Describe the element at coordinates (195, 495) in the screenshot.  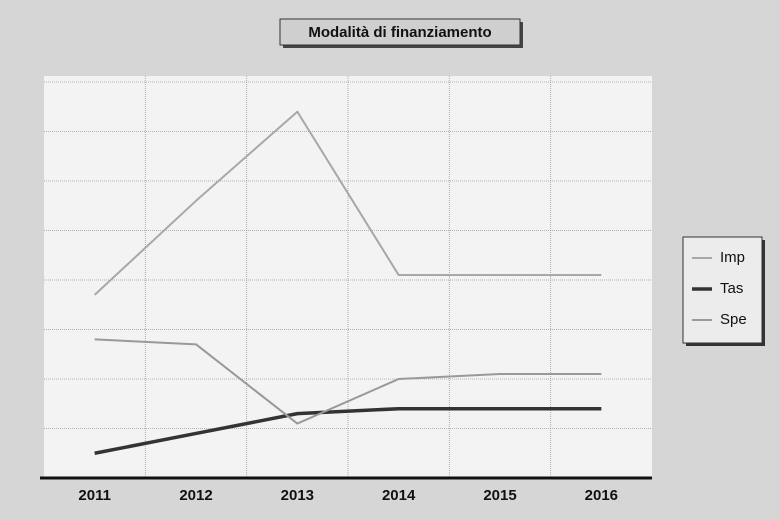
I see `x-tick-label: 2012` at that location.